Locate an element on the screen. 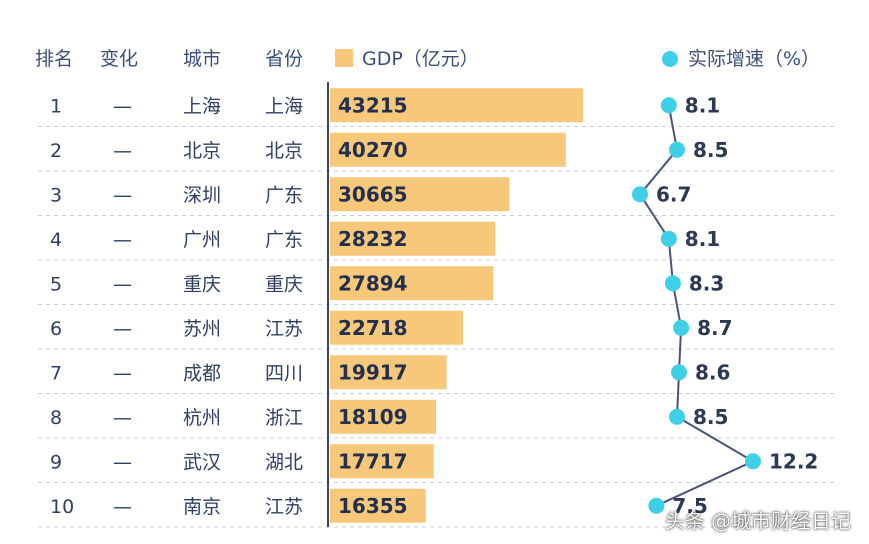  province-cell: 浙江 is located at coordinates (284, 418).